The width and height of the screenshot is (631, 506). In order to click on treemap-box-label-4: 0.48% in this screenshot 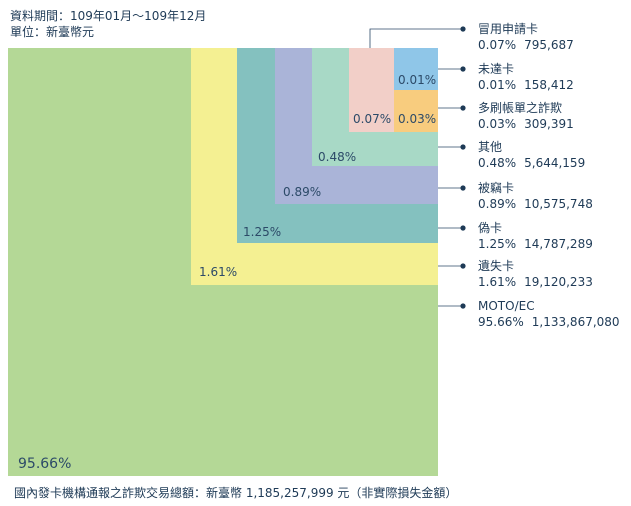, I will do `click(337, 157)`.